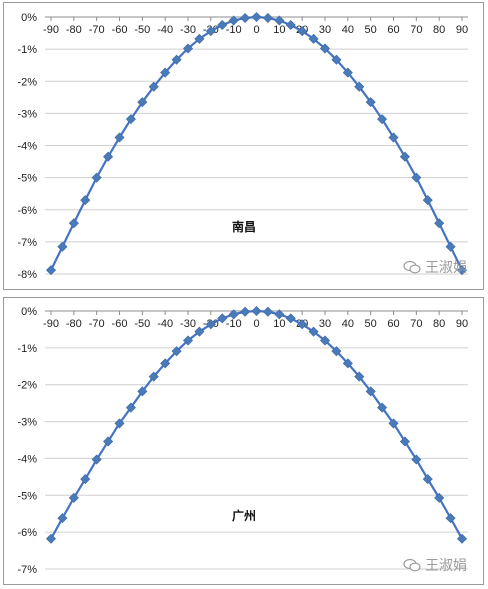 Image resolution: width=488 pixels, height=589 pixels. I want to click on x-tick-label: 40, so click(348, 324).